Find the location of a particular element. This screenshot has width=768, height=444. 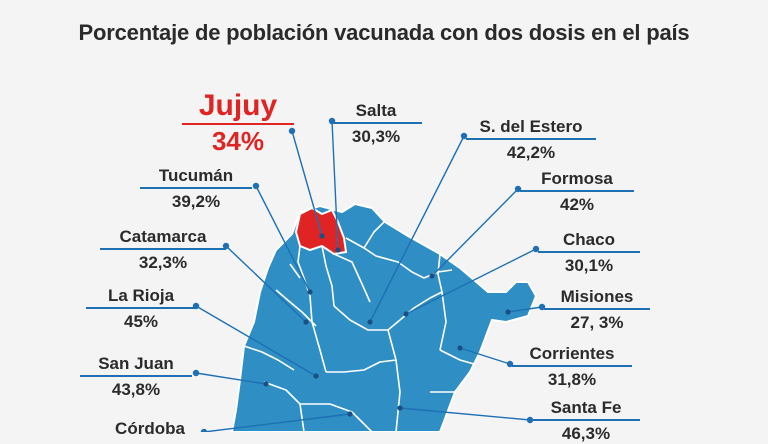

map-point-misiones is located at coordinates (508, 312).